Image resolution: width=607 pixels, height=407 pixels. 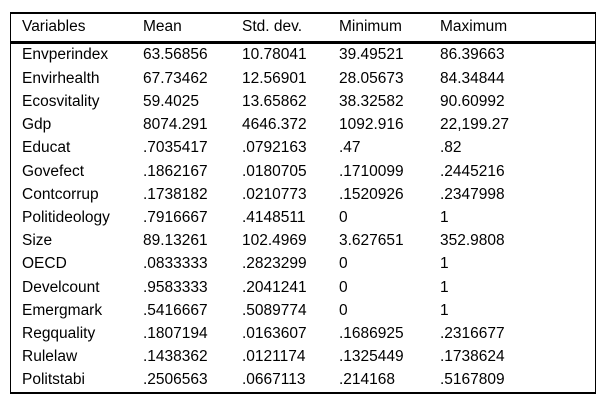 I want to click on variable-name-cell: Gdp, so click(x=37, y=125).